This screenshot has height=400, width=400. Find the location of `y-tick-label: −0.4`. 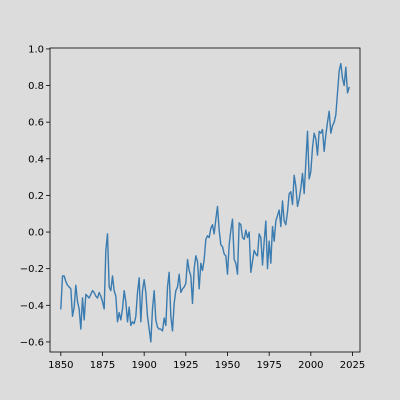

y-tick-label: −0.4 is located at coordinates (32, 306).